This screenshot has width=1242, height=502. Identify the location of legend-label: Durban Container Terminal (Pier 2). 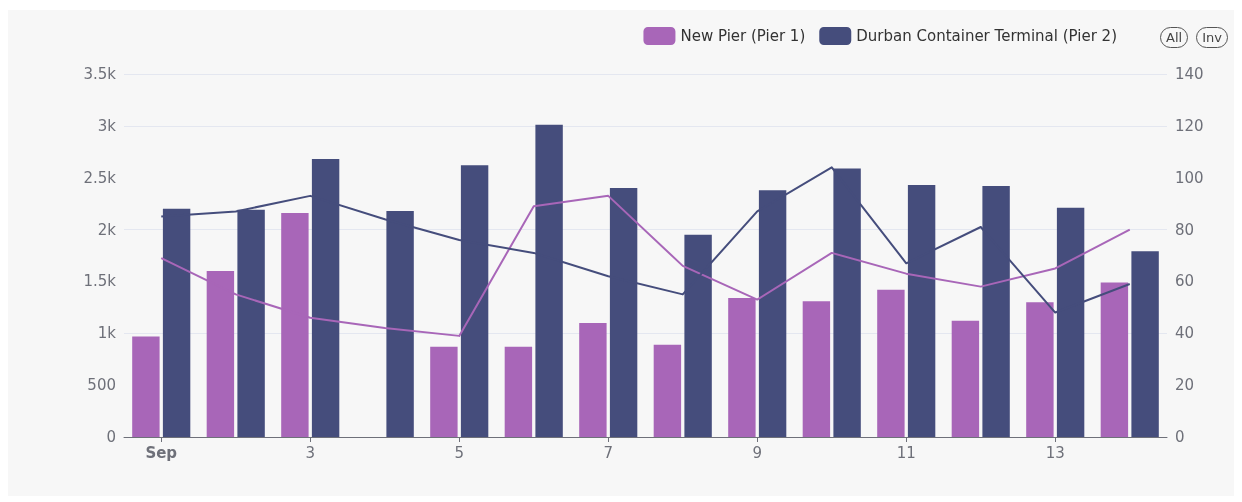
(987, 36).